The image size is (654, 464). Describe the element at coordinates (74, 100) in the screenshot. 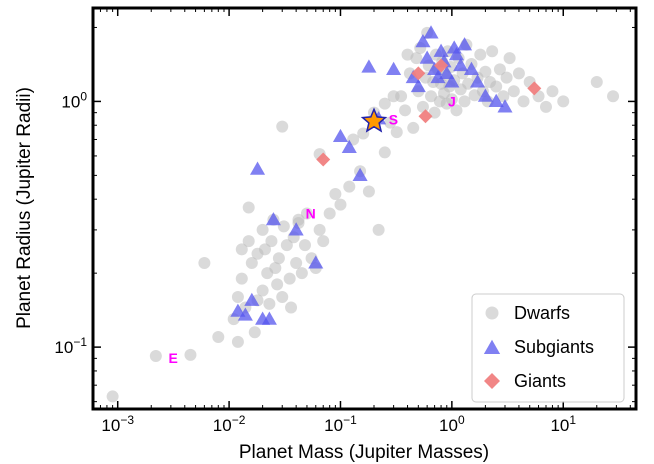

I see `y-tick-label: 10⁰` at that location.